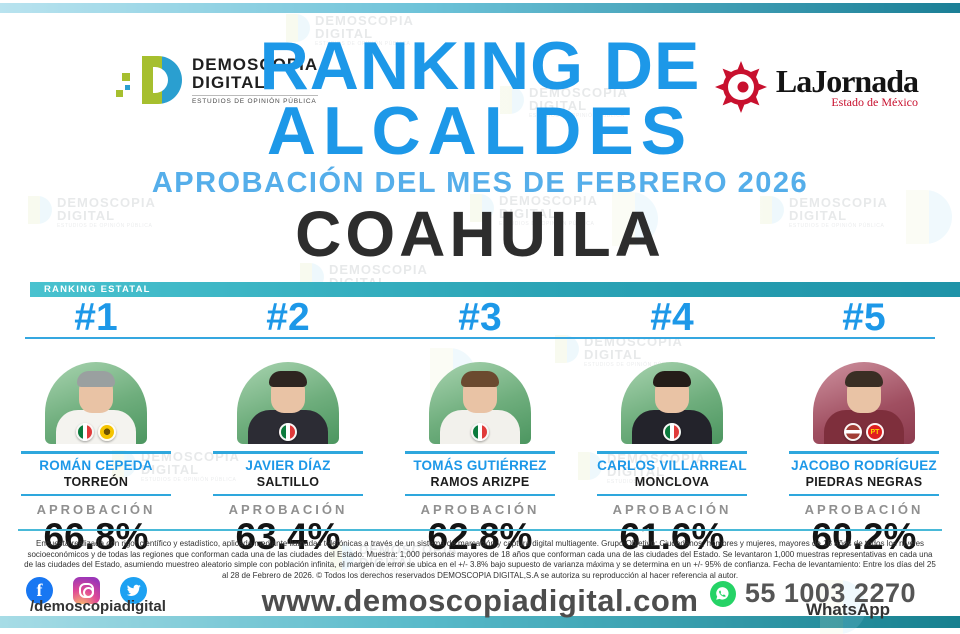 The height and width of the screenshot is (634, 960). Describe the element at coordinates (672, 481) in the screenshot. I see `candidate-city: MONCLOVA` at that location.